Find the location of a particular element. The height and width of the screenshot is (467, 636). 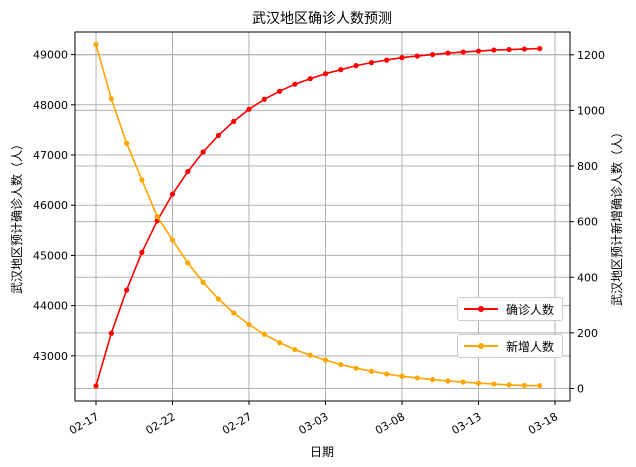

y-tick-label-right: 200 is located at coordinates (587, 333).